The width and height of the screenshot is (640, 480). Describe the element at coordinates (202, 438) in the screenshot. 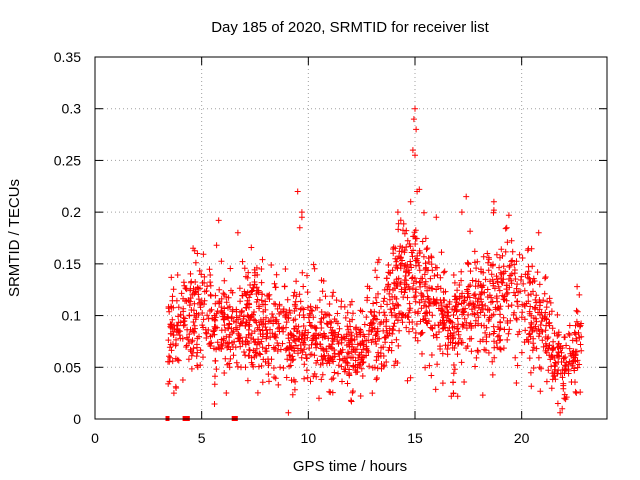

I see `x-tick-label: 5` at that location.